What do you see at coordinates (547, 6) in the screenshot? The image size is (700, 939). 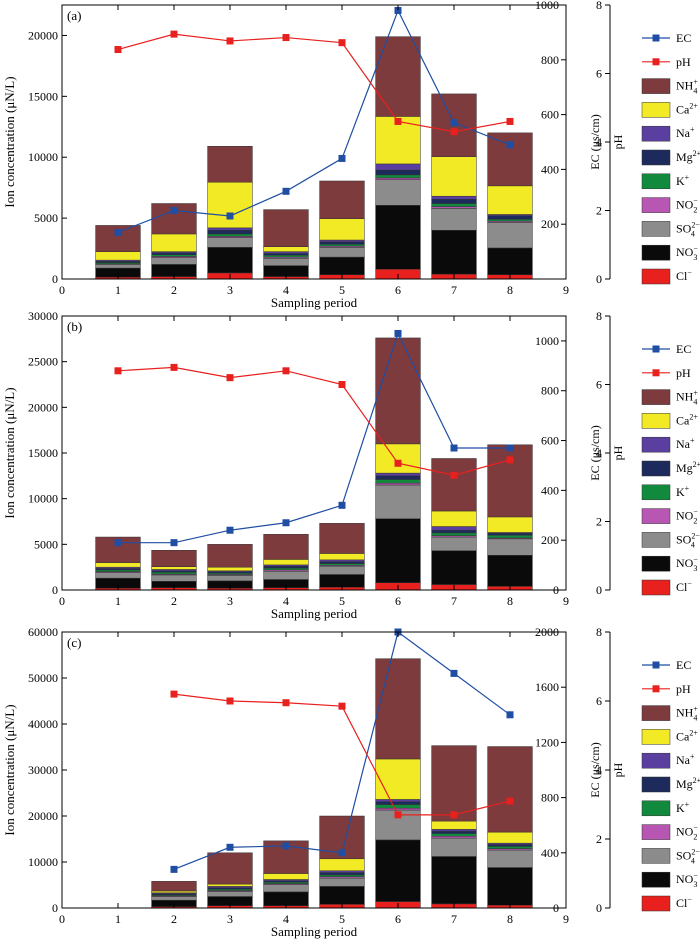 I see `ec-tick-label: 1000` at bounding box center [547, 6].